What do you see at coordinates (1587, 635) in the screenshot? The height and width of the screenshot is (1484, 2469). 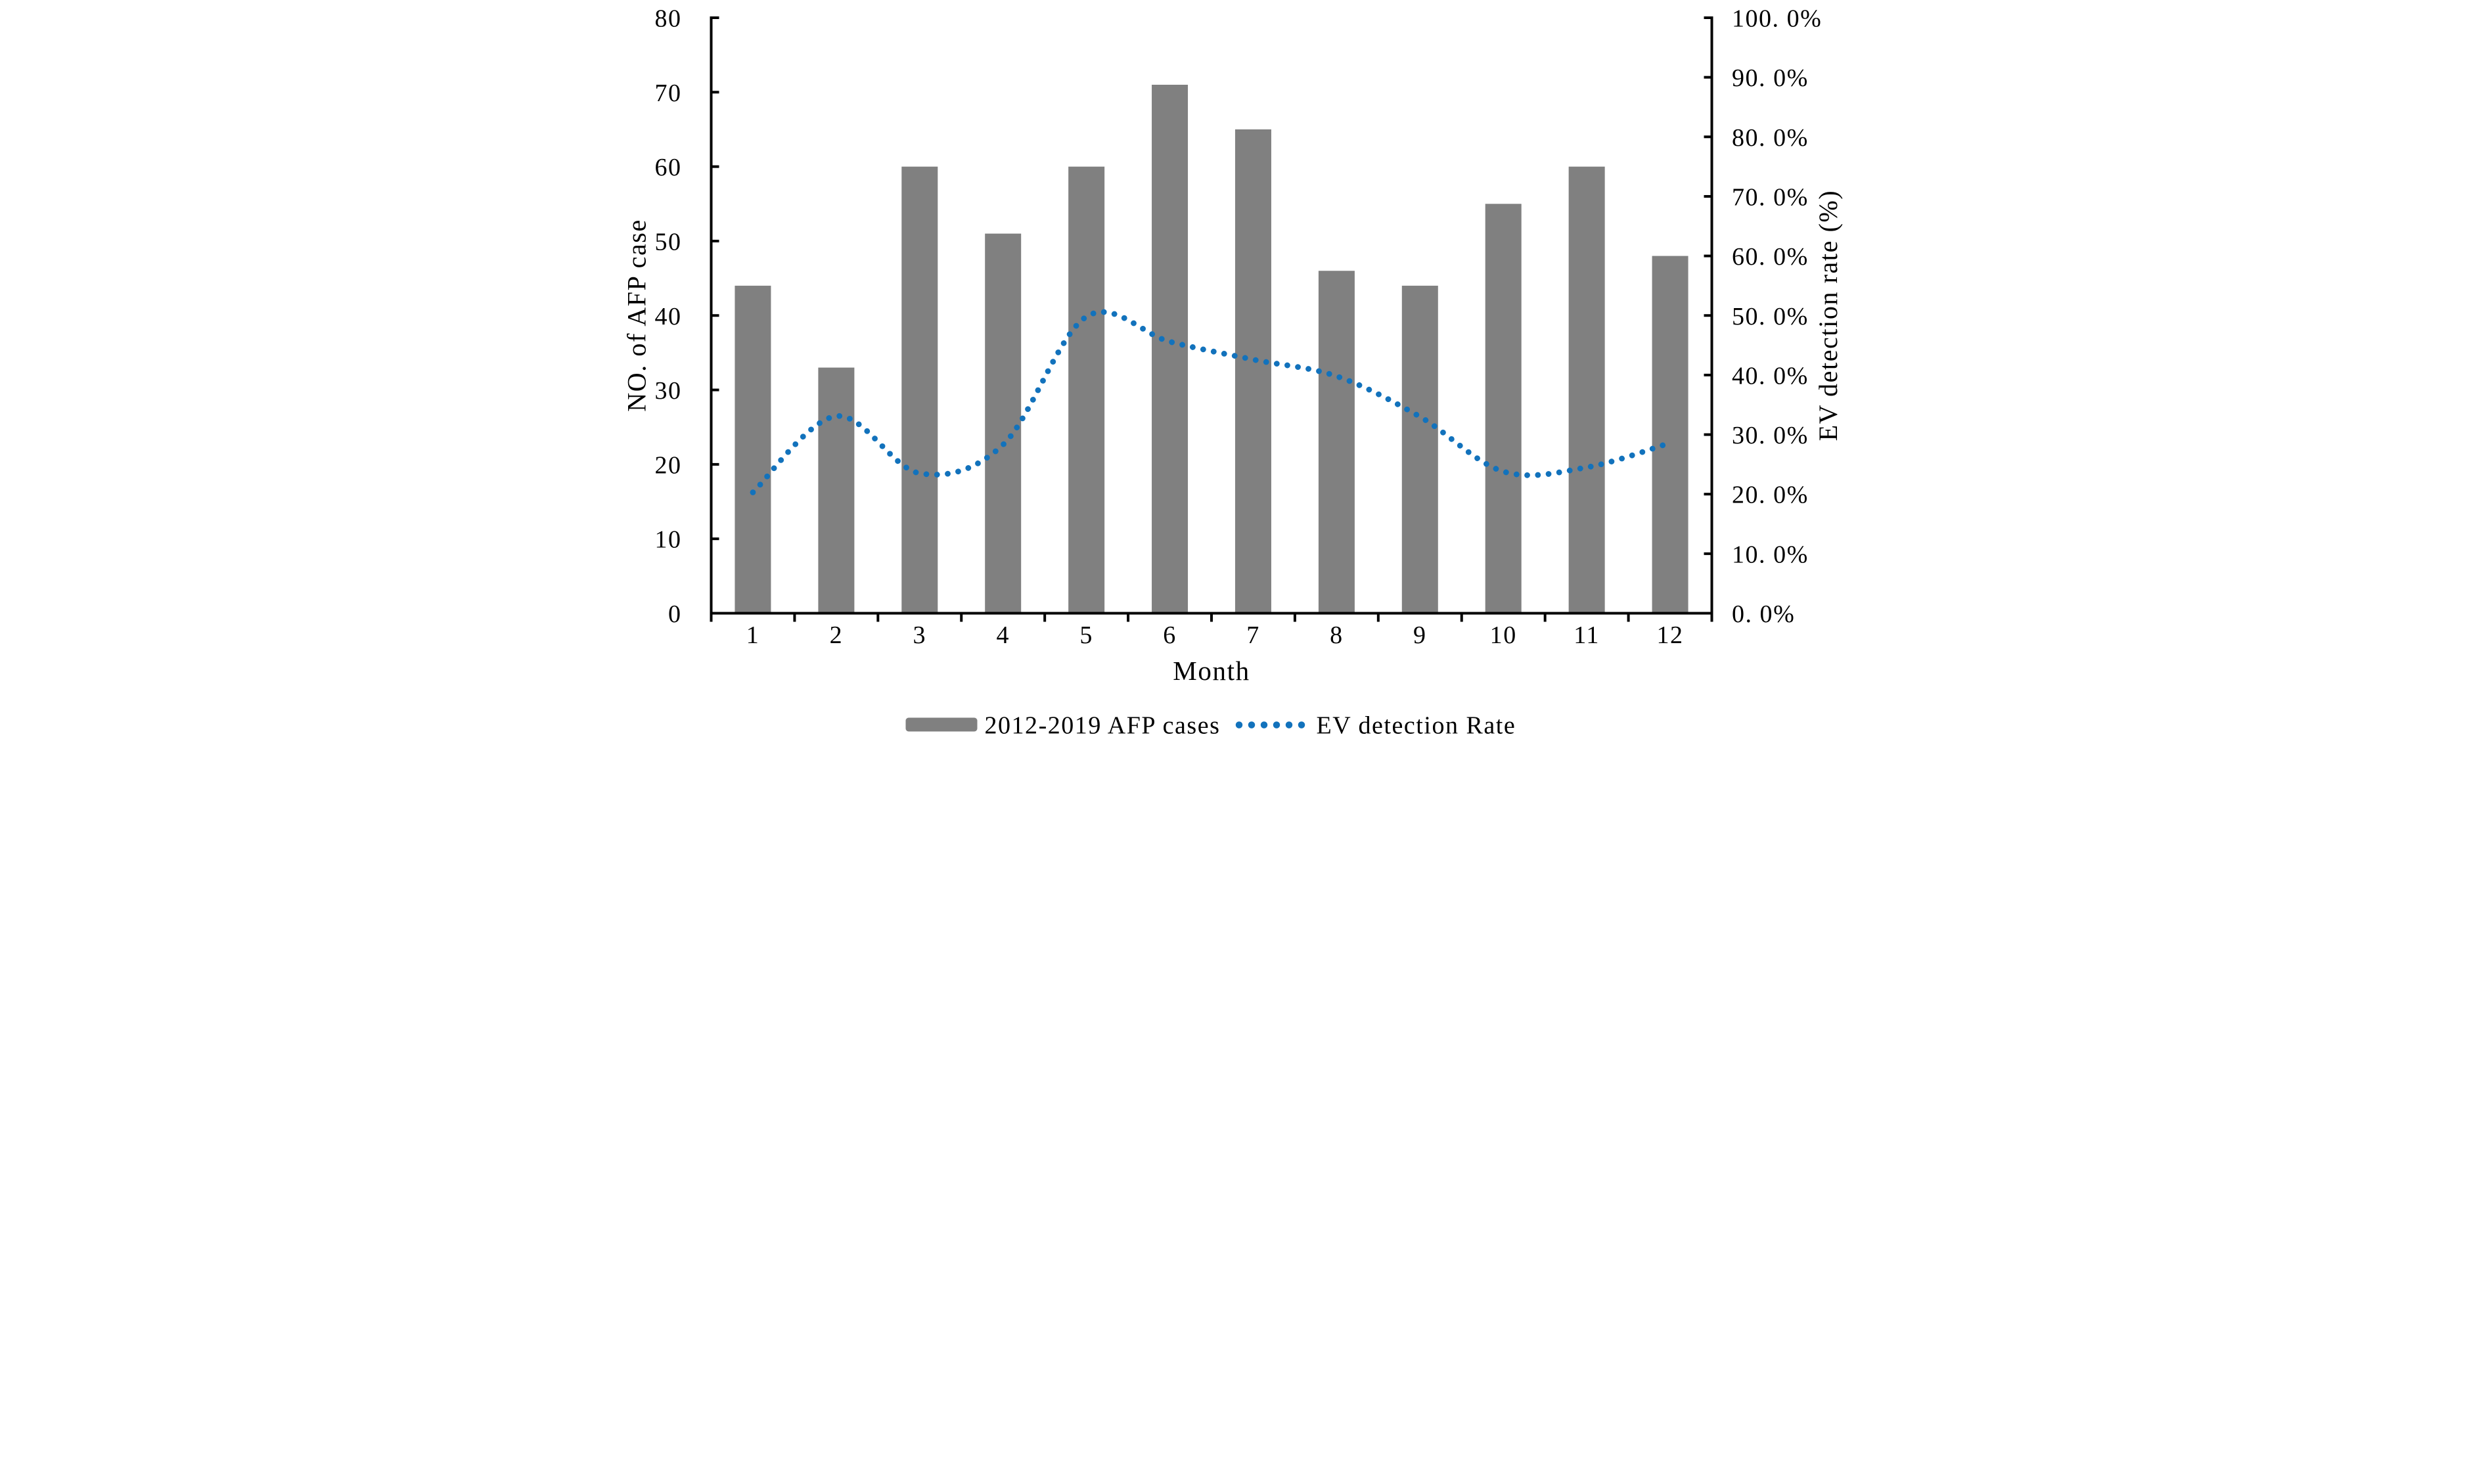 I see `x-axis-category-label: 11` at bounding box center [1587, 635].